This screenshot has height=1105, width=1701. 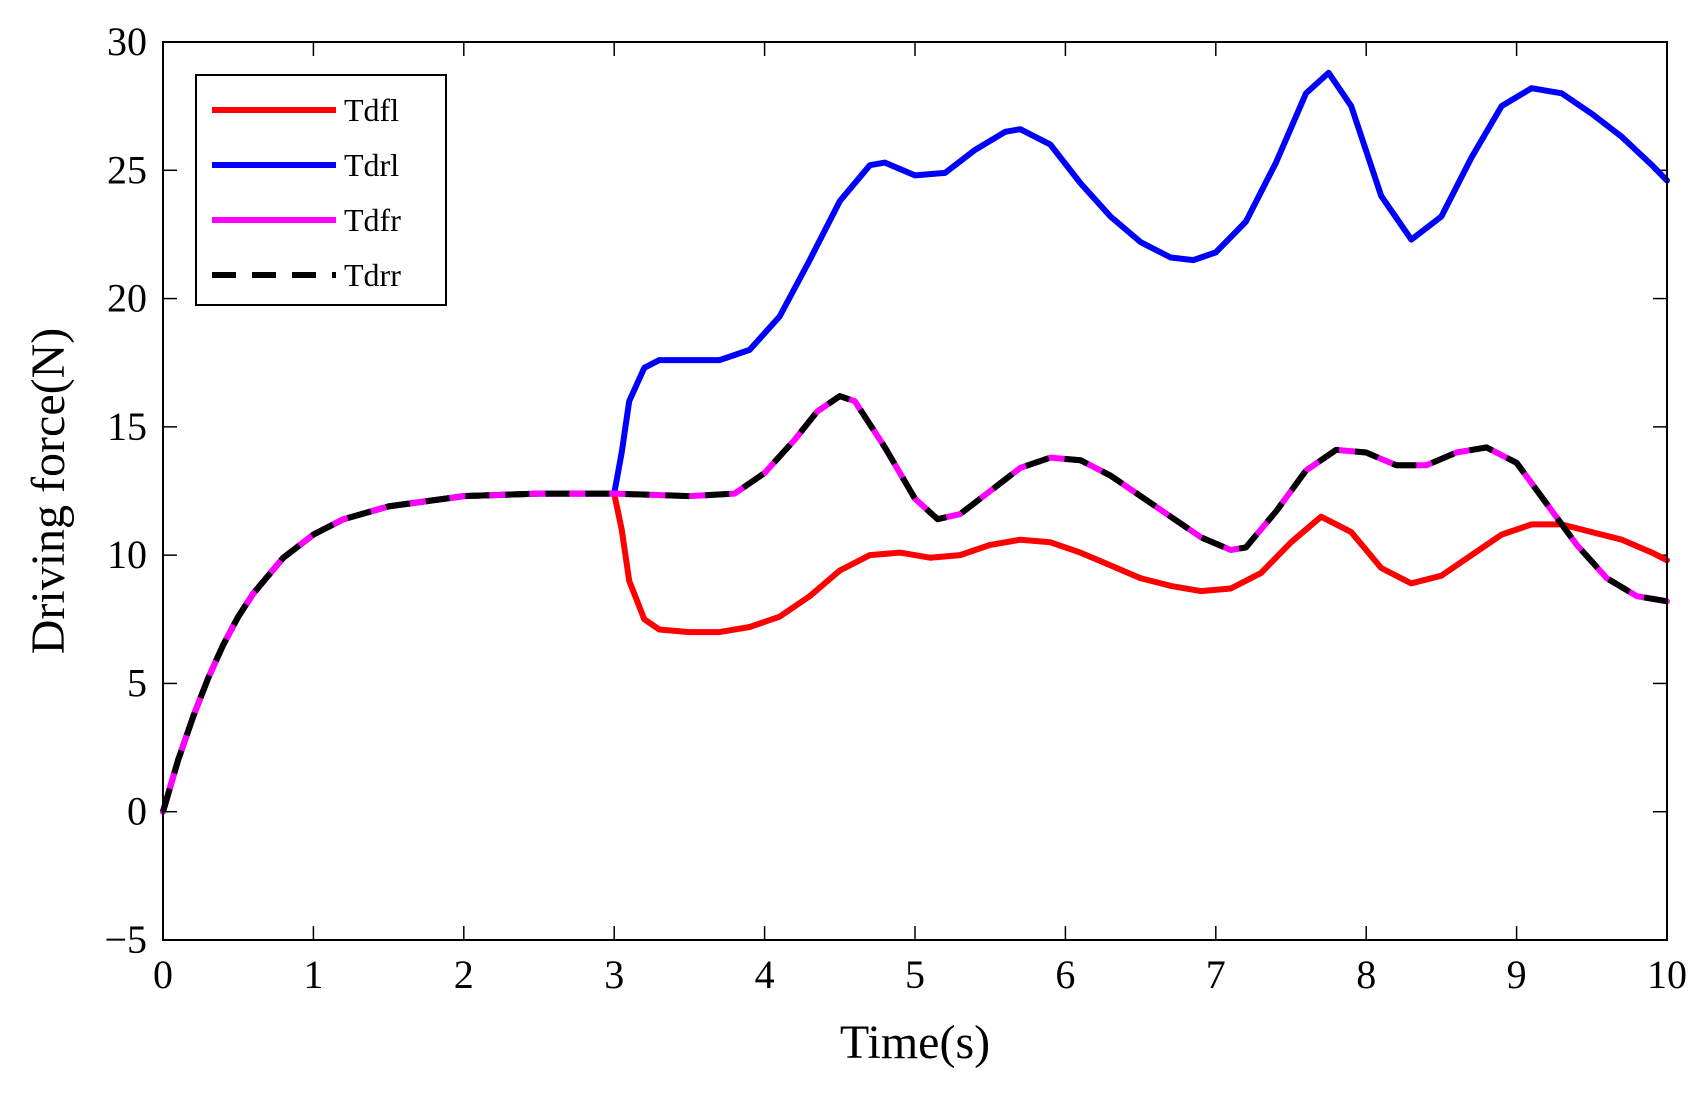 I want to click on x-tick-label: 2, so click(x=464, y=974).